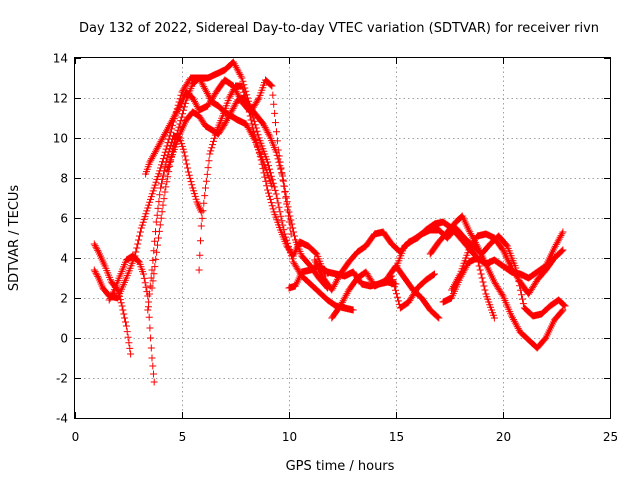 This screenshot has height=480, width=640. Describe the element at coordinates (60, 99) in the screenshot. I see `y-tick-label: 12` at that location.